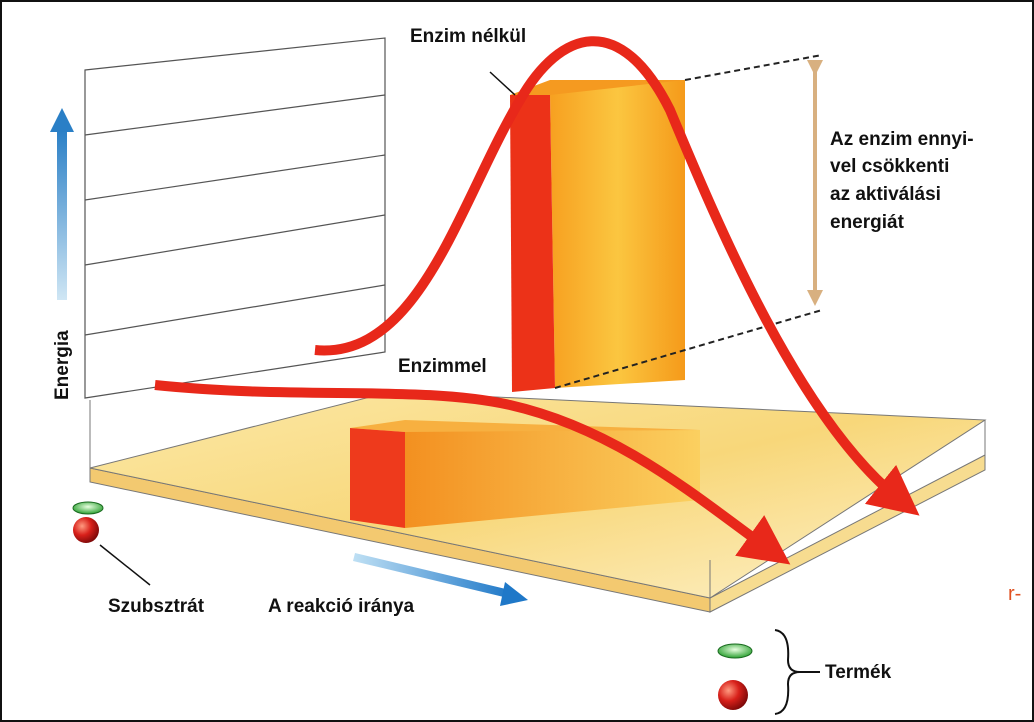  What do you see at coordinates (889, 166) in the screenshot?
I see `note-line: vel csökkenti` at bounding box center [889, 166].